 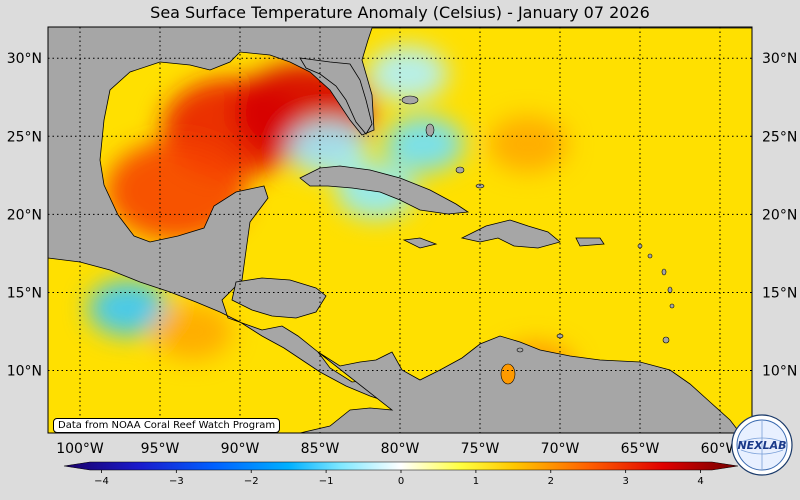 I want to click on colorbar-tick-label: 2, so click(x=551, y=481).